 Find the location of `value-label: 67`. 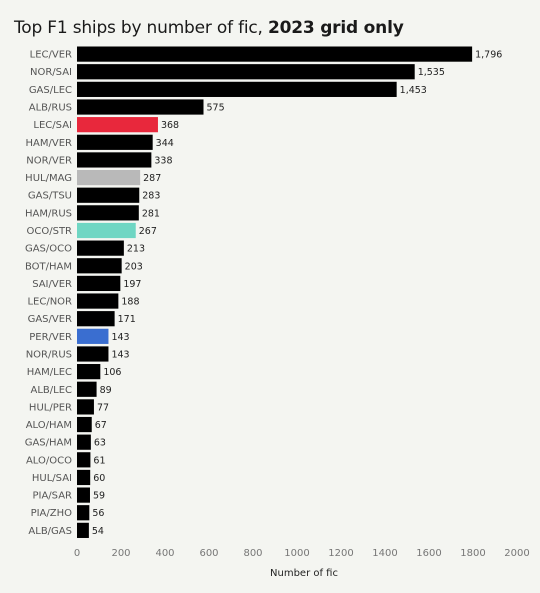

value-label: 67 is located at coordinates (101, 425).